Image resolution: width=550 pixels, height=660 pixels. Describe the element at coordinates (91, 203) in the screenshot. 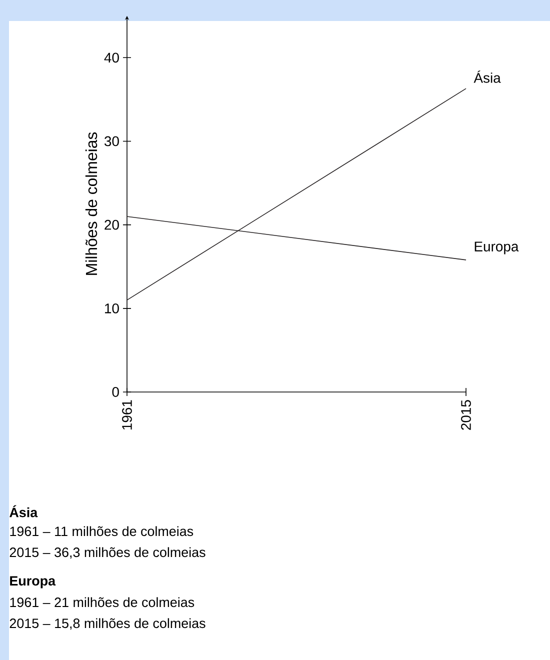

I see `y-axis-title: Milhões de colmeias` at that location.